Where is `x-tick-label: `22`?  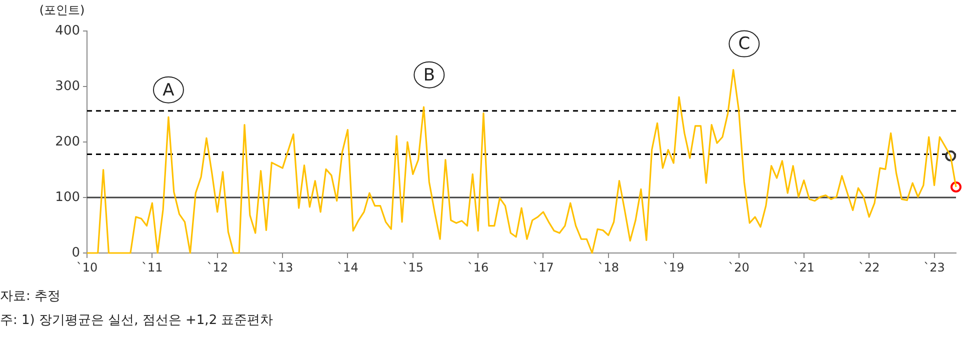
x-tick-label: `22 is located at coordinates (869, 267).